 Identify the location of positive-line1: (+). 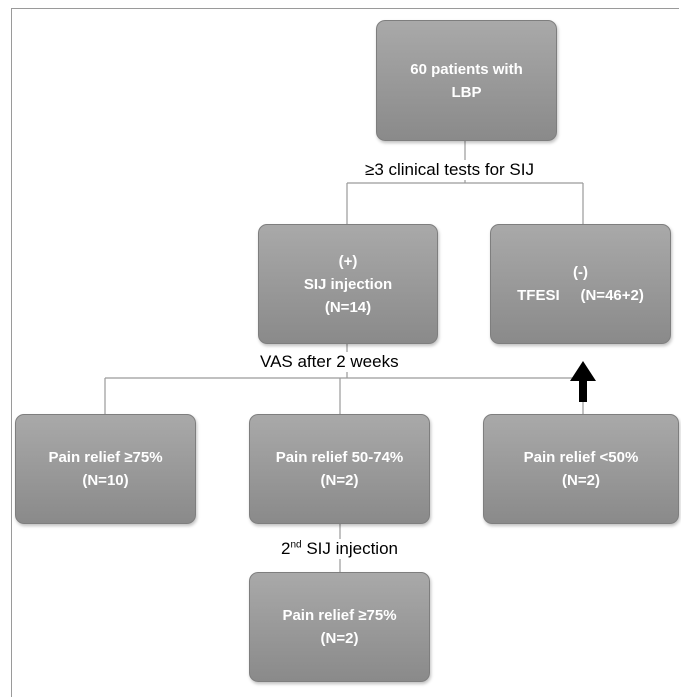
(348, 261).